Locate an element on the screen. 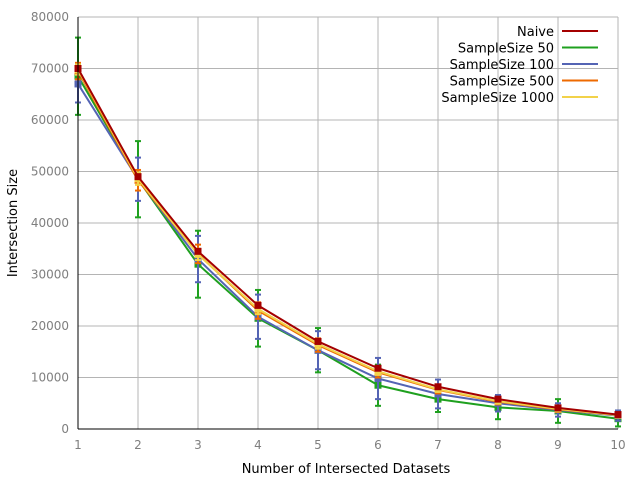 This screenshot has height=480, width=640. x-tick-label: 1 is located at coordinates (78, 445).